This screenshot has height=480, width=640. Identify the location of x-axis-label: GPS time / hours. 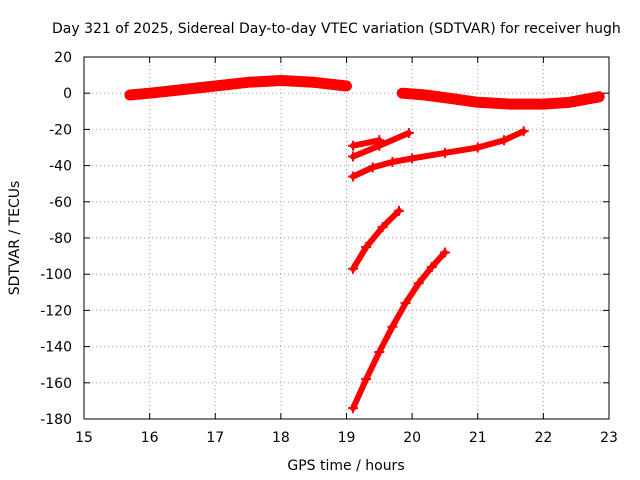
(345, 466).